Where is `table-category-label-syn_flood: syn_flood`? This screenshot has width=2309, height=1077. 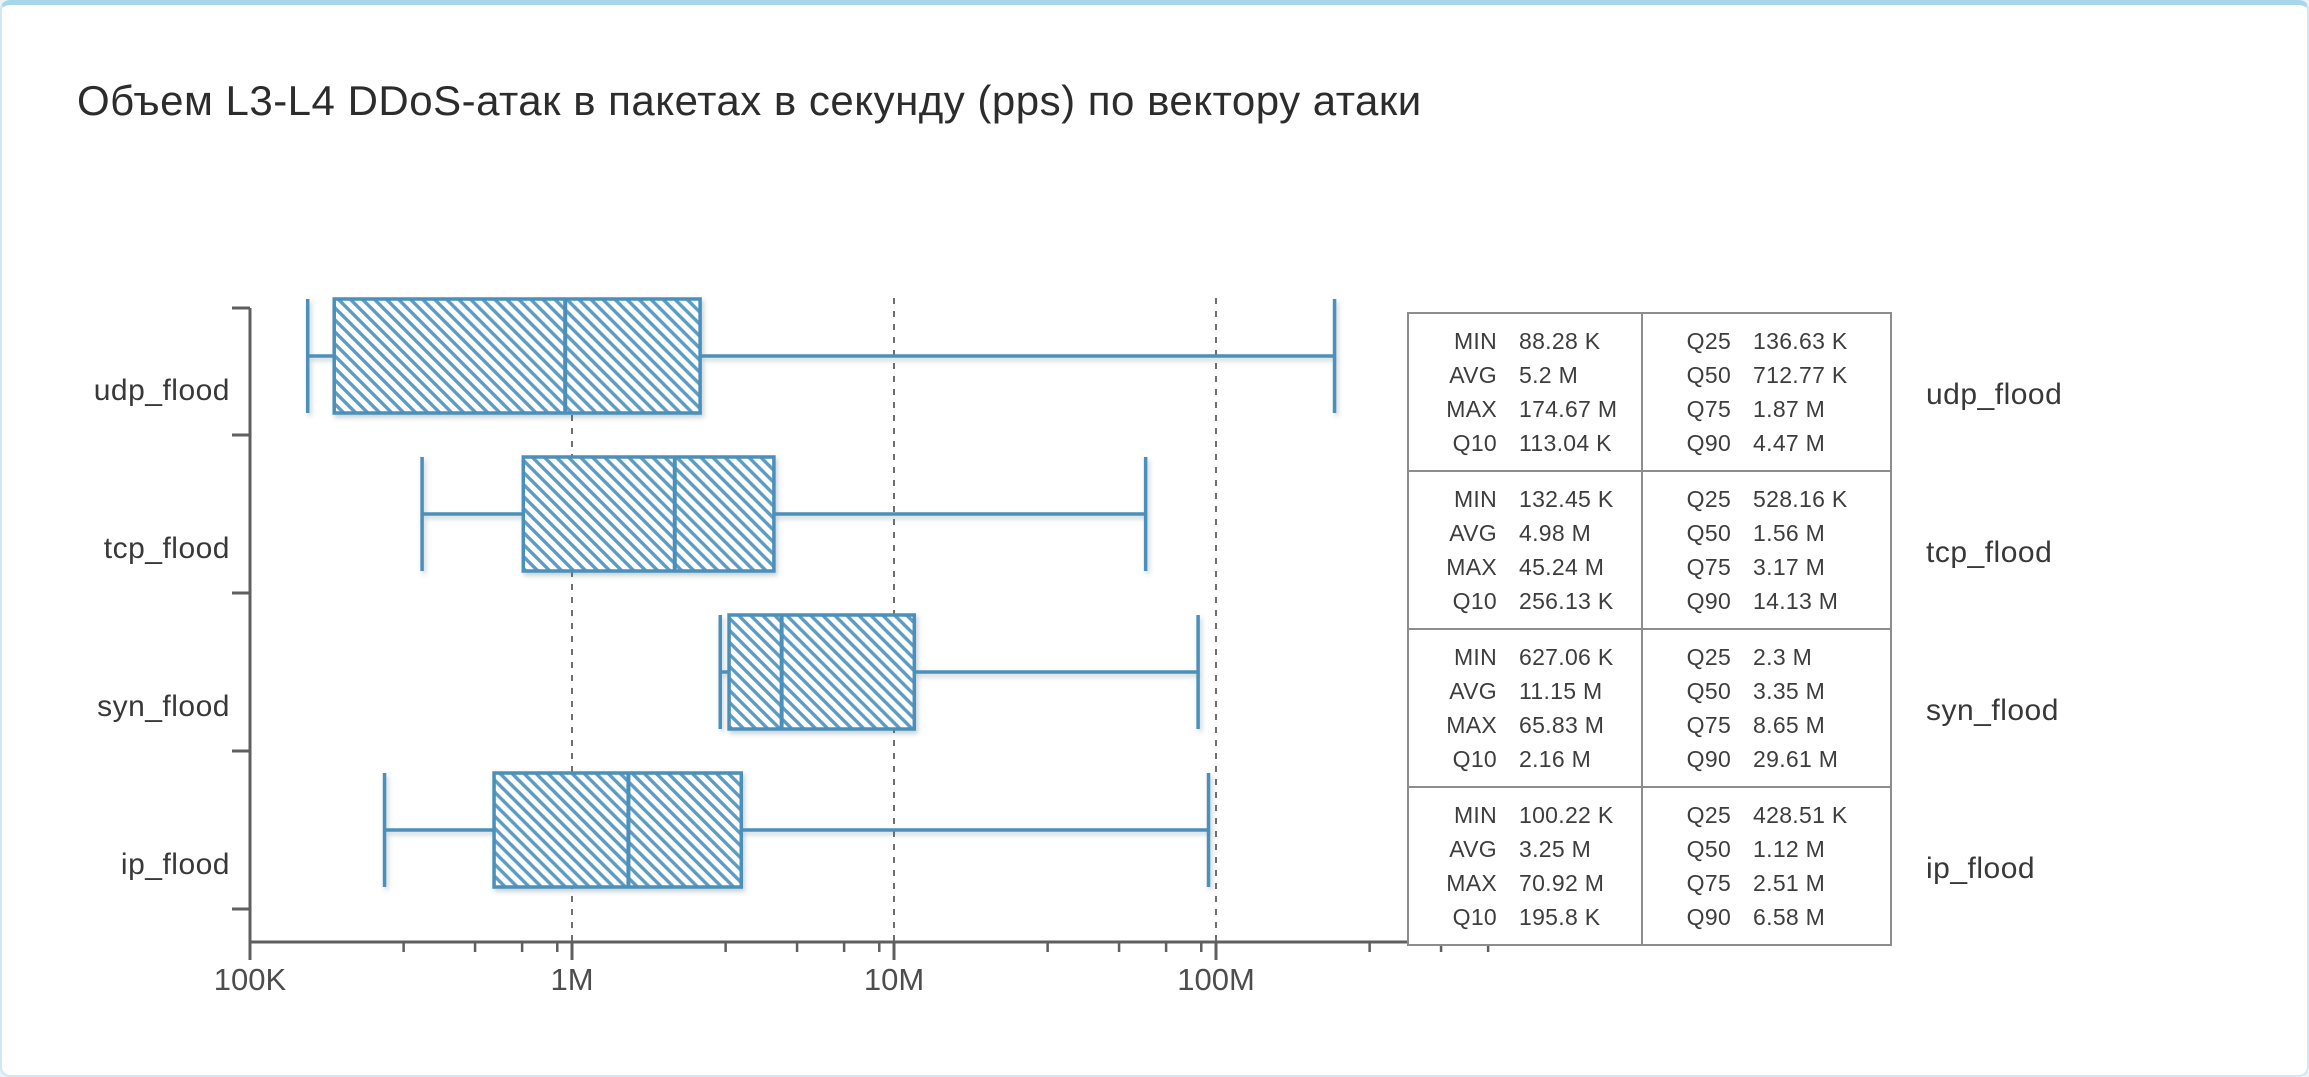 table-category-label-syn_flood: syn_flood is located at coordinates (1992, 710).